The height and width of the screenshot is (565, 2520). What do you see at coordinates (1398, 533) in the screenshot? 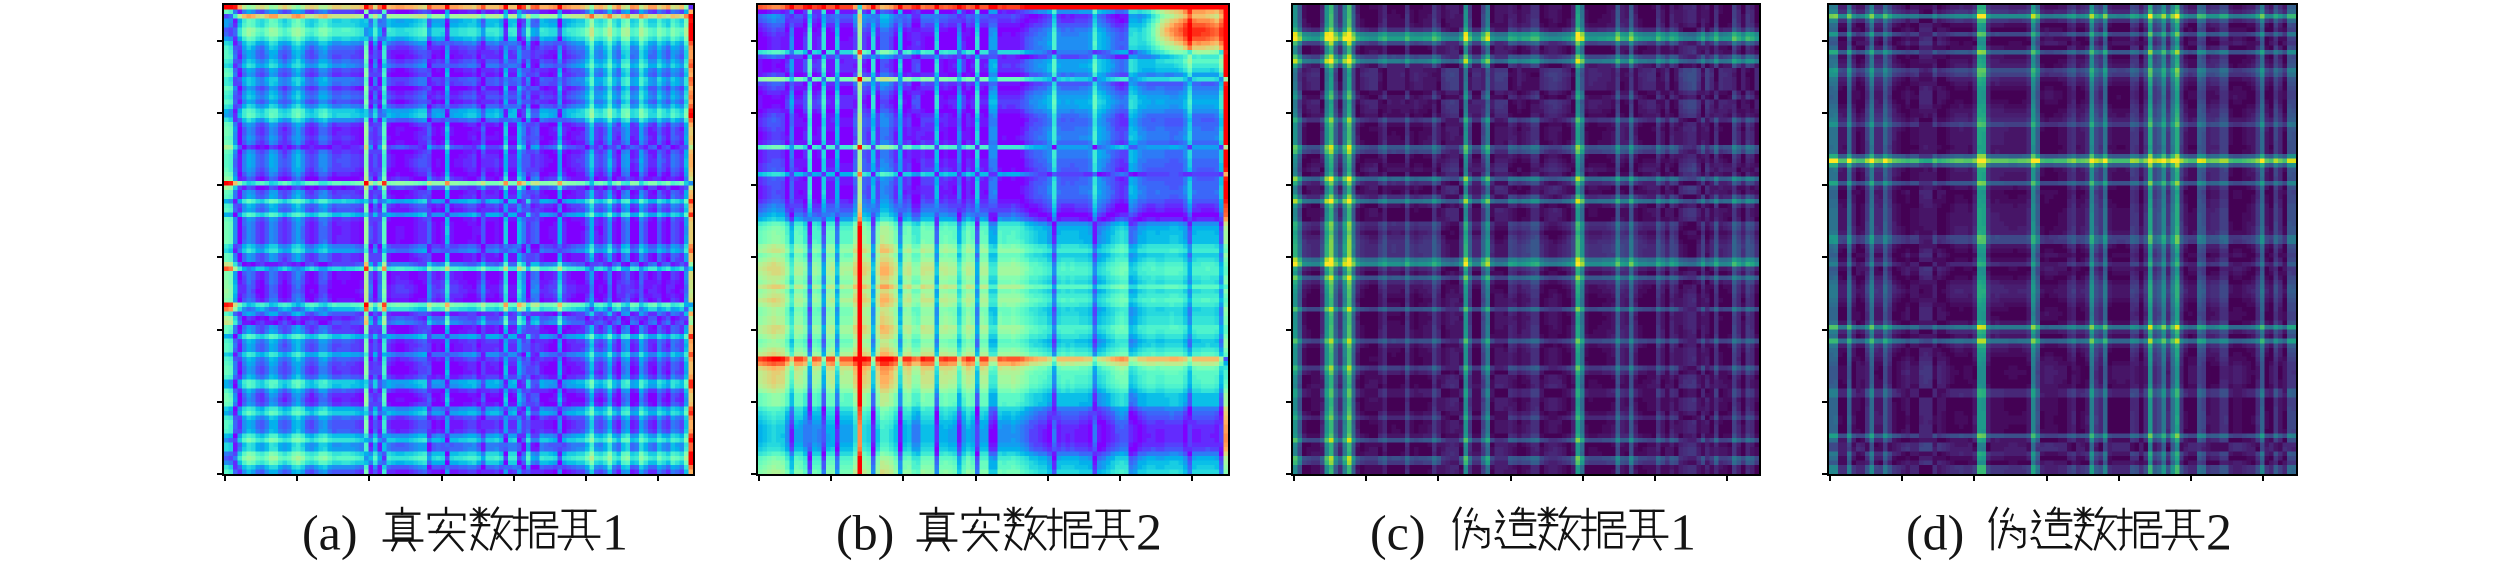
I see `svg-text: (c)` at bounding box center [1398, 533].